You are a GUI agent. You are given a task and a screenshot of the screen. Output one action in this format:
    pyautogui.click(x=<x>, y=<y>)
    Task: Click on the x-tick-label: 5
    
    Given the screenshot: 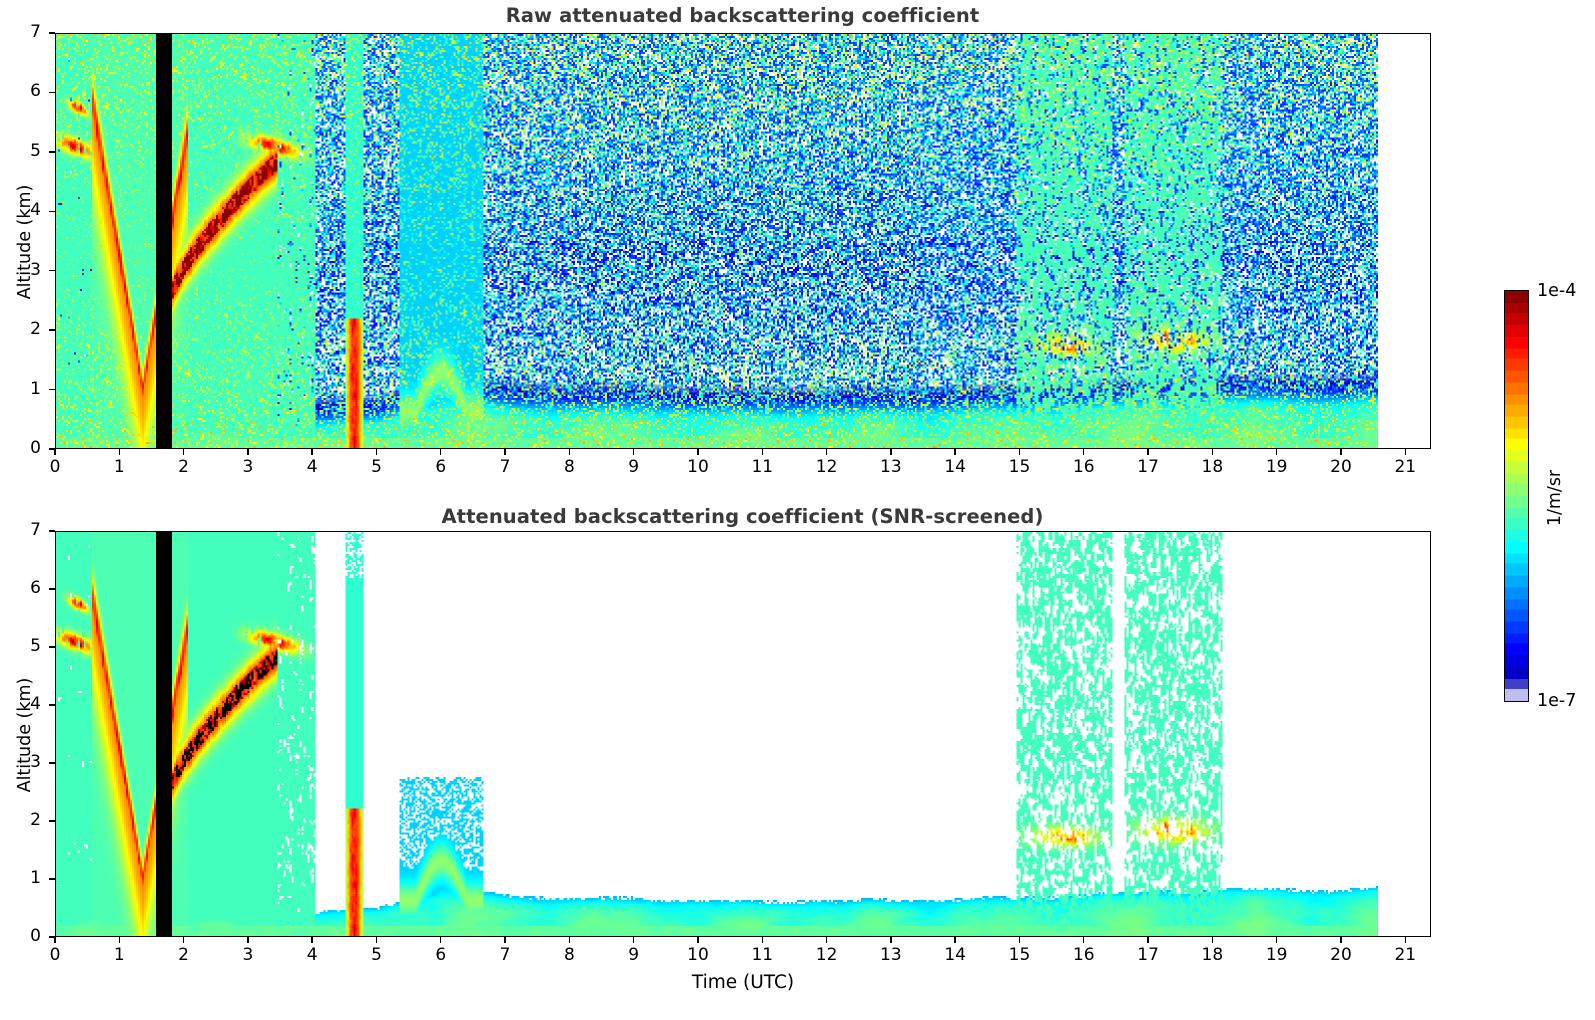 What is the action you would take?
    pyautogui.click(x=376, y=955)
    